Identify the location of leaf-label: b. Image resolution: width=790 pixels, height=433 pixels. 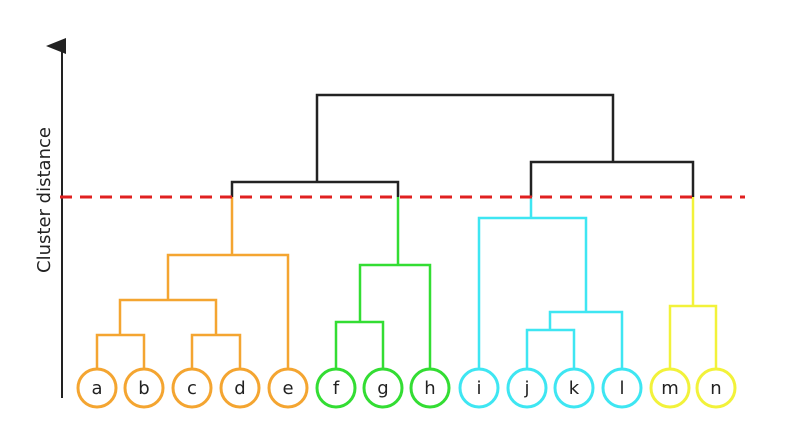
(143, 388).